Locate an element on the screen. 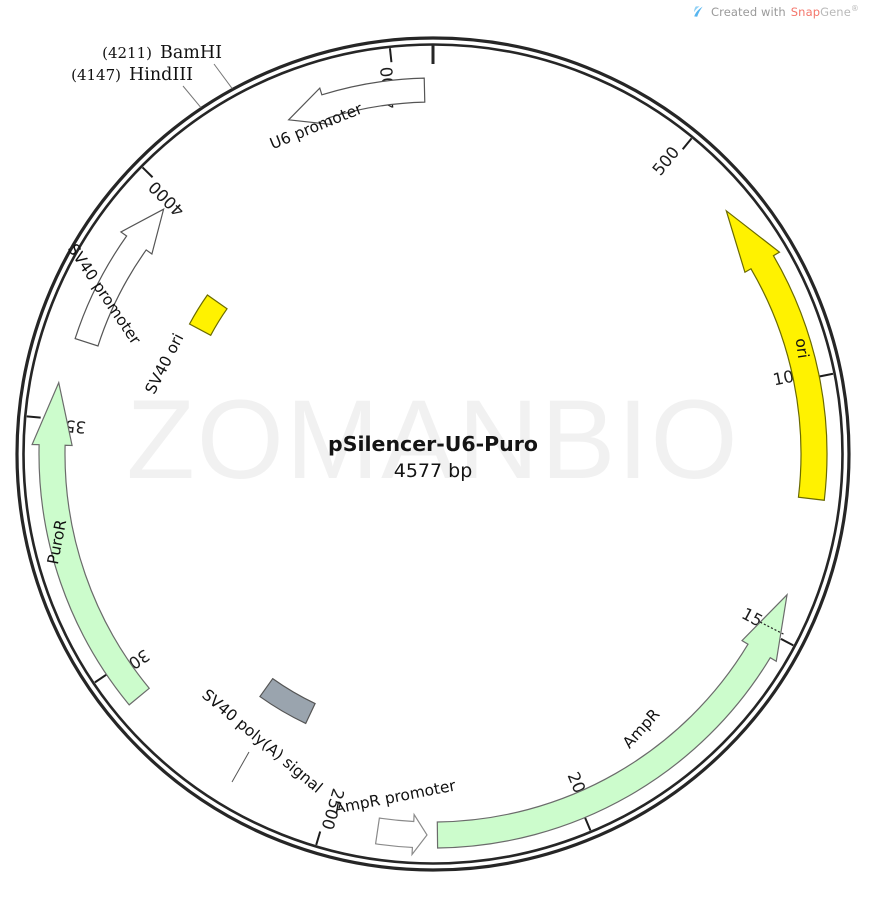 Image resolution: width=869 pixels, height=909 pixels. feature-shape-ampr-promoter is located at coordinates (401, 834).